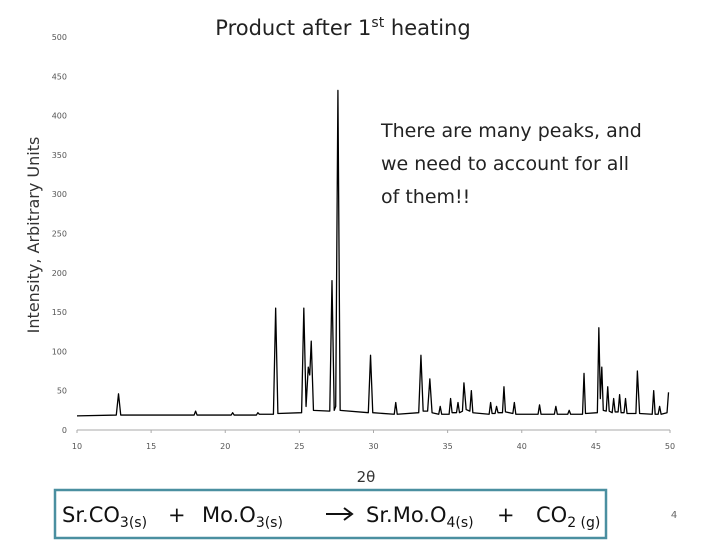  I want to click on annotation-line: of them!!, so click(425, 197).